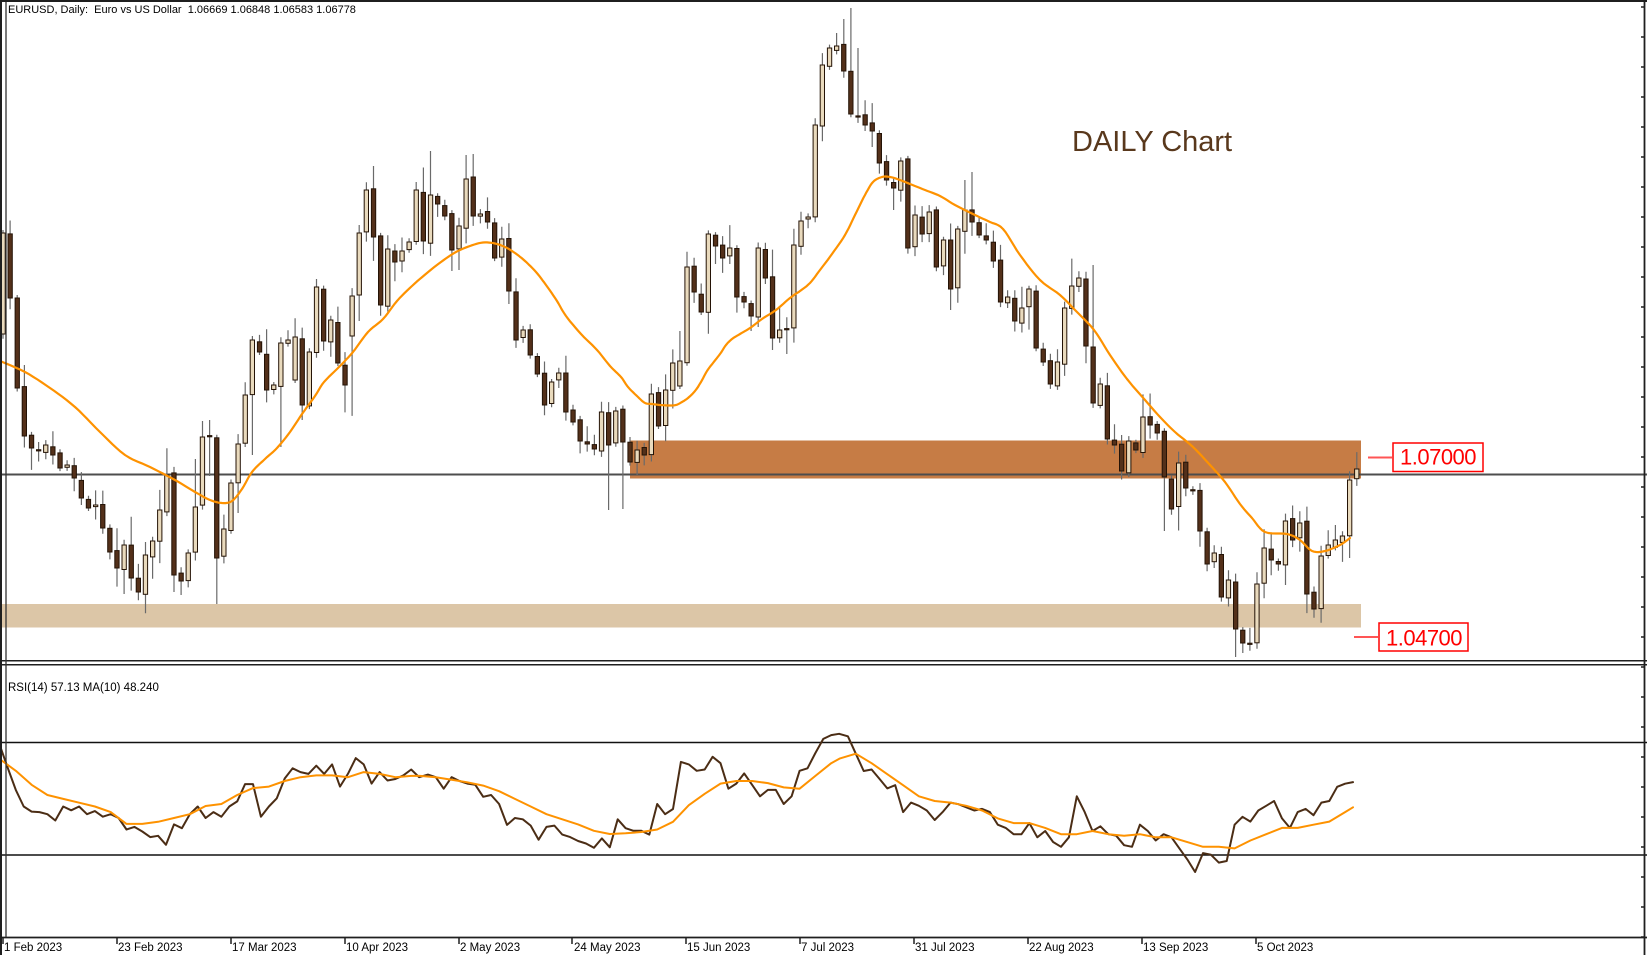 The width and height of the screenshot is (1647, 955). I want to click on svg-text: 17 Mar 2023, so click(264, 948).